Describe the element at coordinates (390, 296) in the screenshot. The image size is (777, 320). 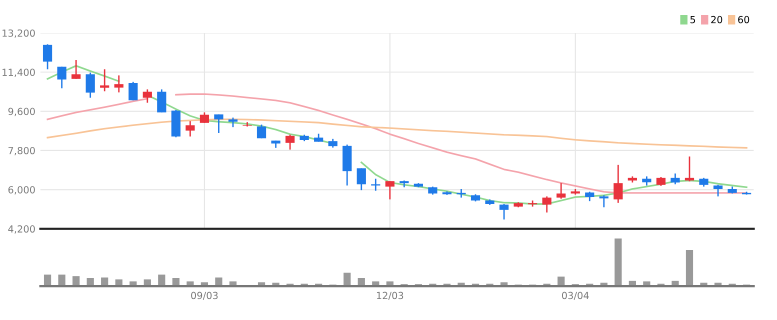
I see `x-tick-label: 12/03` at that location.